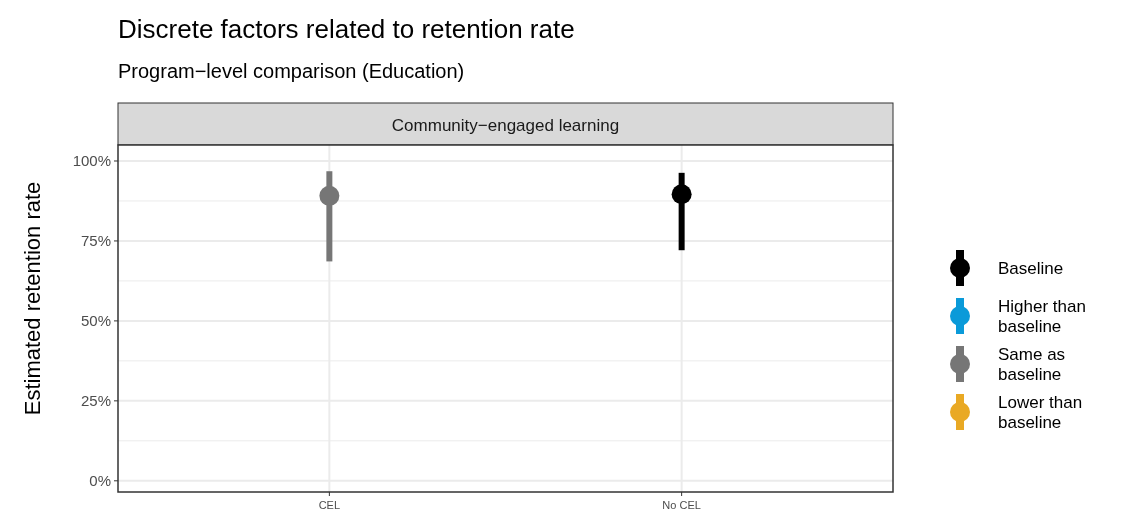 This screenshot has height=523, width=1126. Describe the element at coordinates (95, 321) in the screenshot. I see `y-tick-label: 50%` at that location.